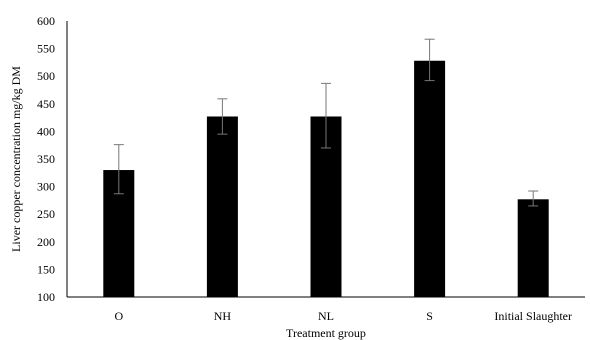 This screenshot has width=590, height=340. I want to click on y-axis-title: Liver copper concentration mg/kg DM, so click(16, 159).